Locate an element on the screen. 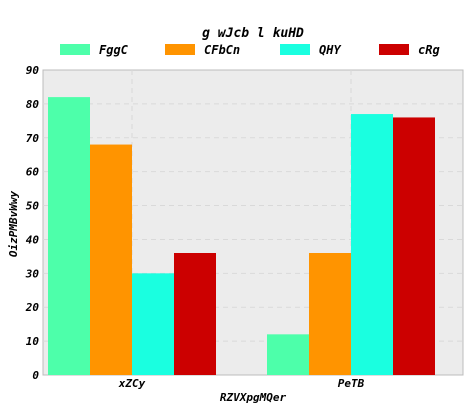 The image size is (472, 418). y-tick-label: 20 is located at coordinates (32, 307).